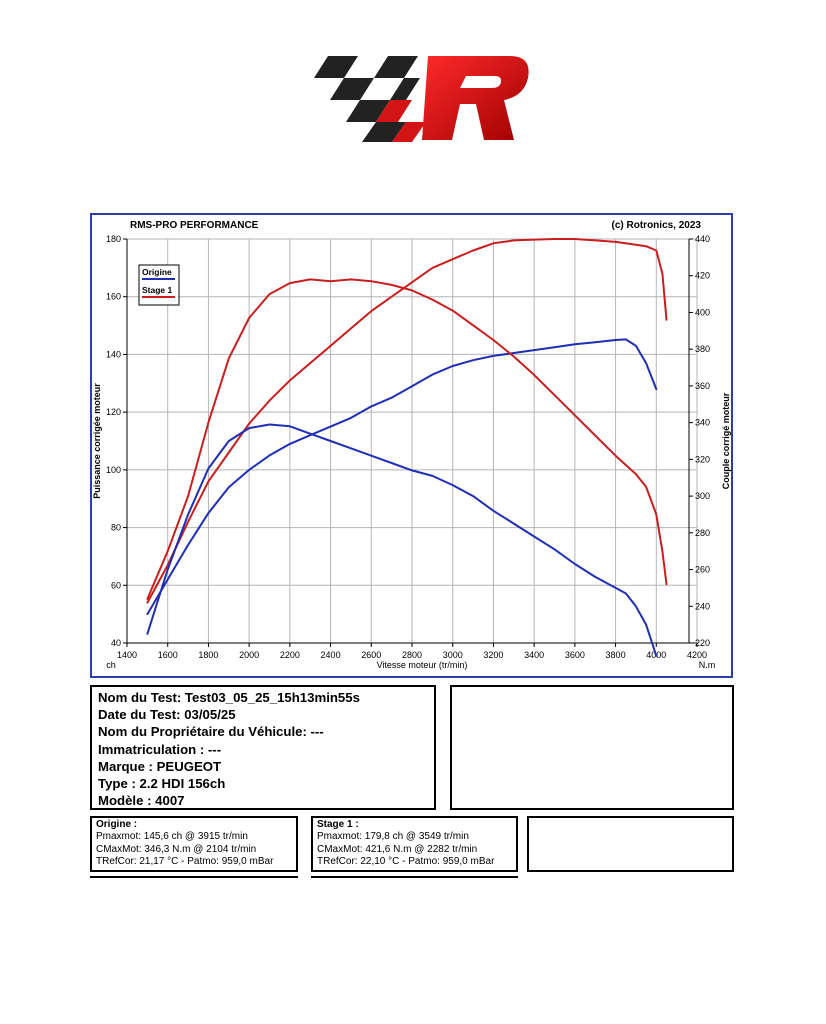  What do you see at coordinates (412, 655) in the screenshot?
I see `x-tick-label: 2800` at bounding box center [412, 655].